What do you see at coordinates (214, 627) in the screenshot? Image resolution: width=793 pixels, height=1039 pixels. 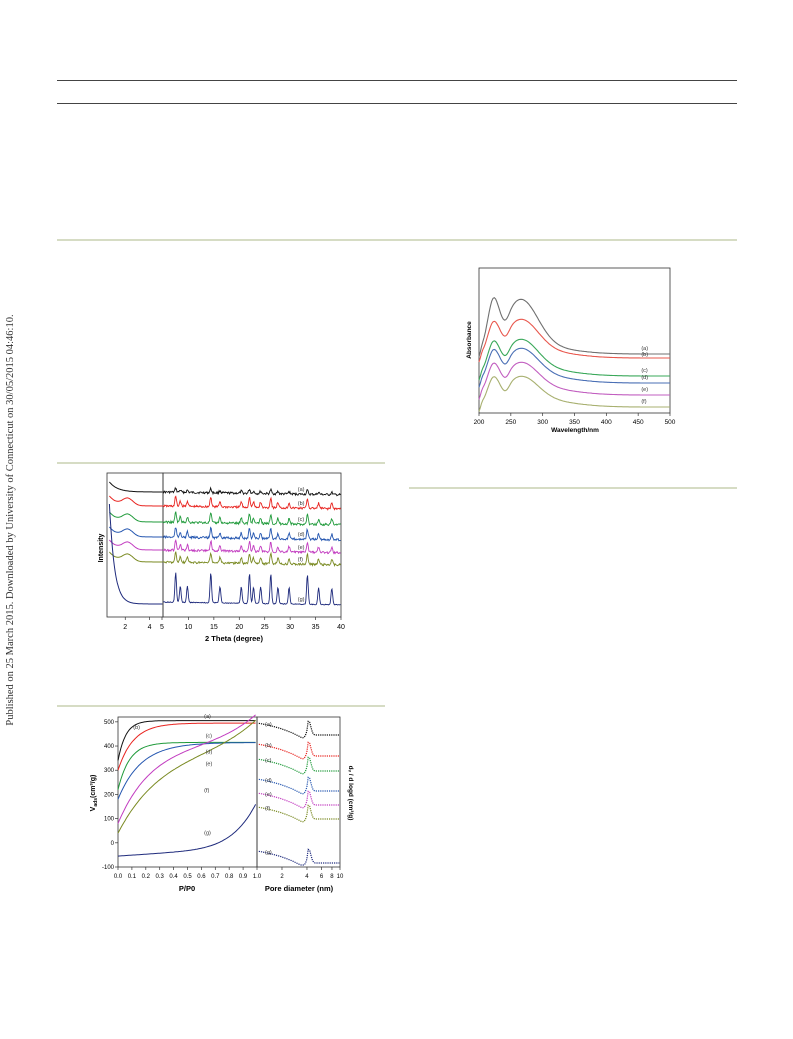 I see `xrd-xtick-label: 15` at bounding box center [214, 627].